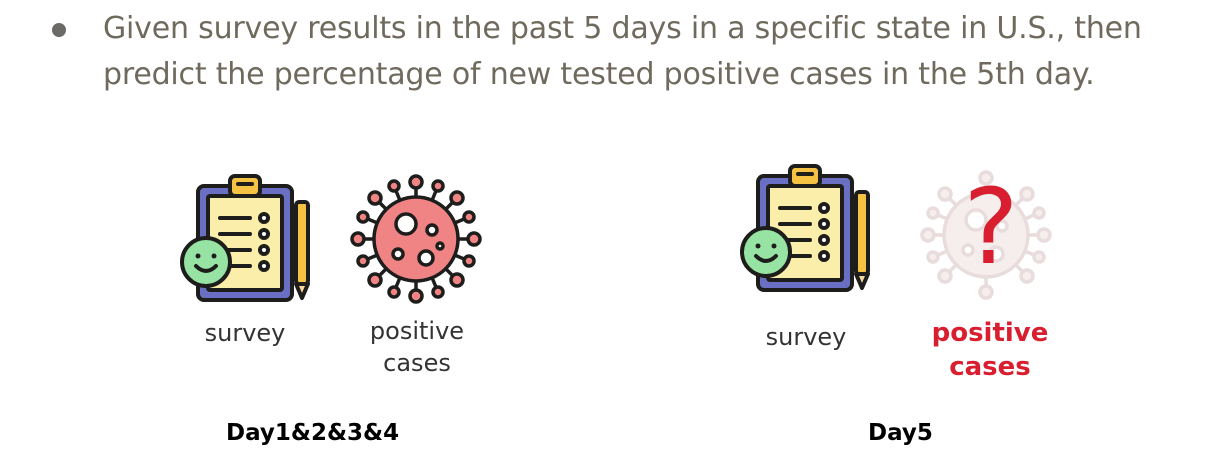  What do you see at coordinates (59, 30) in the screenshot?
I see `bullet-dot` at bounding box center [59, 30].